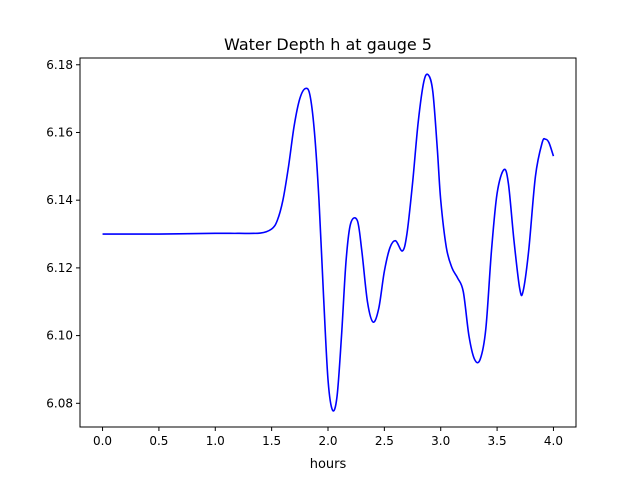  I want to click on chart-title: Water Depth h at gauge 5, so click(328, 44).